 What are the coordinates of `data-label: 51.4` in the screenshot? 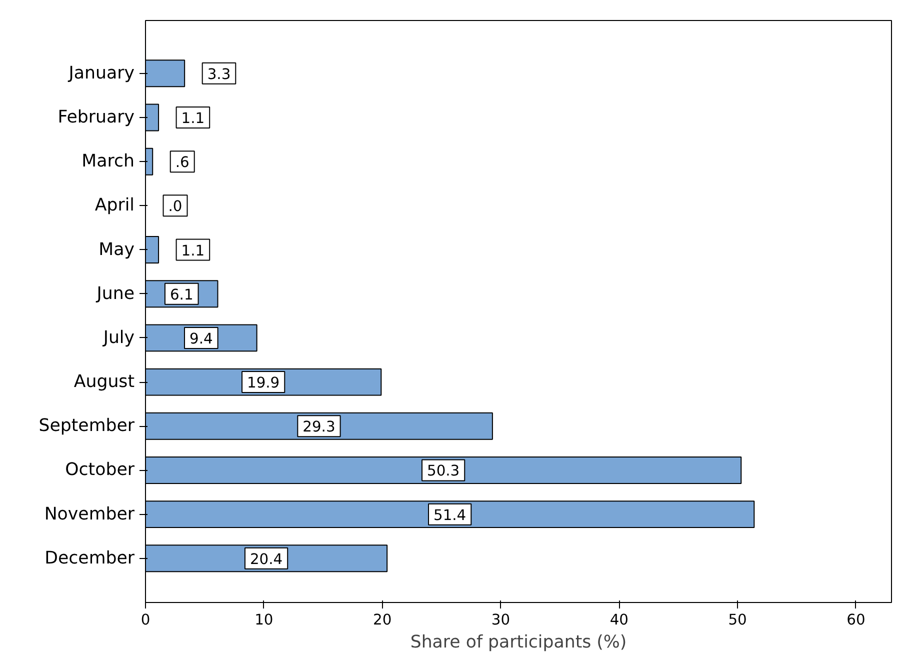 It's located at (450, 515).